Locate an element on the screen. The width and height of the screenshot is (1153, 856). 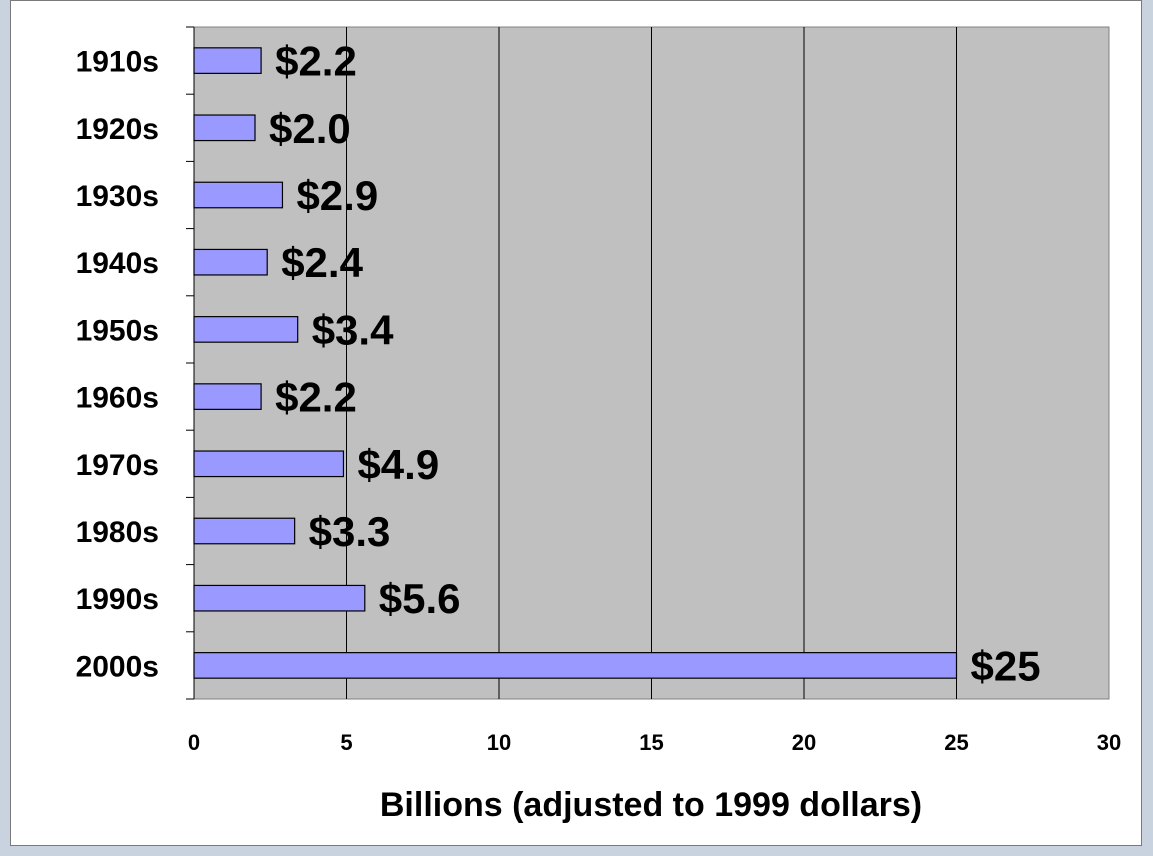
data-label: $2.9 is located at coordinates (337, 195).